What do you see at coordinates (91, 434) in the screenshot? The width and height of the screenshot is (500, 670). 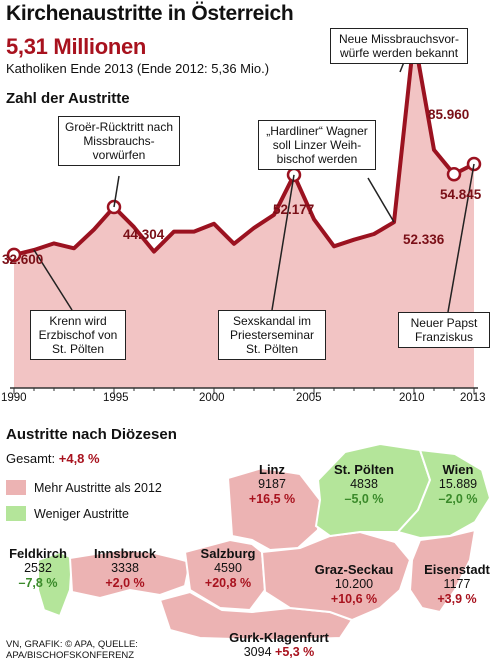 I see `map-section-title: Austritte nach Diözesen` at bounding box center [91, 434].